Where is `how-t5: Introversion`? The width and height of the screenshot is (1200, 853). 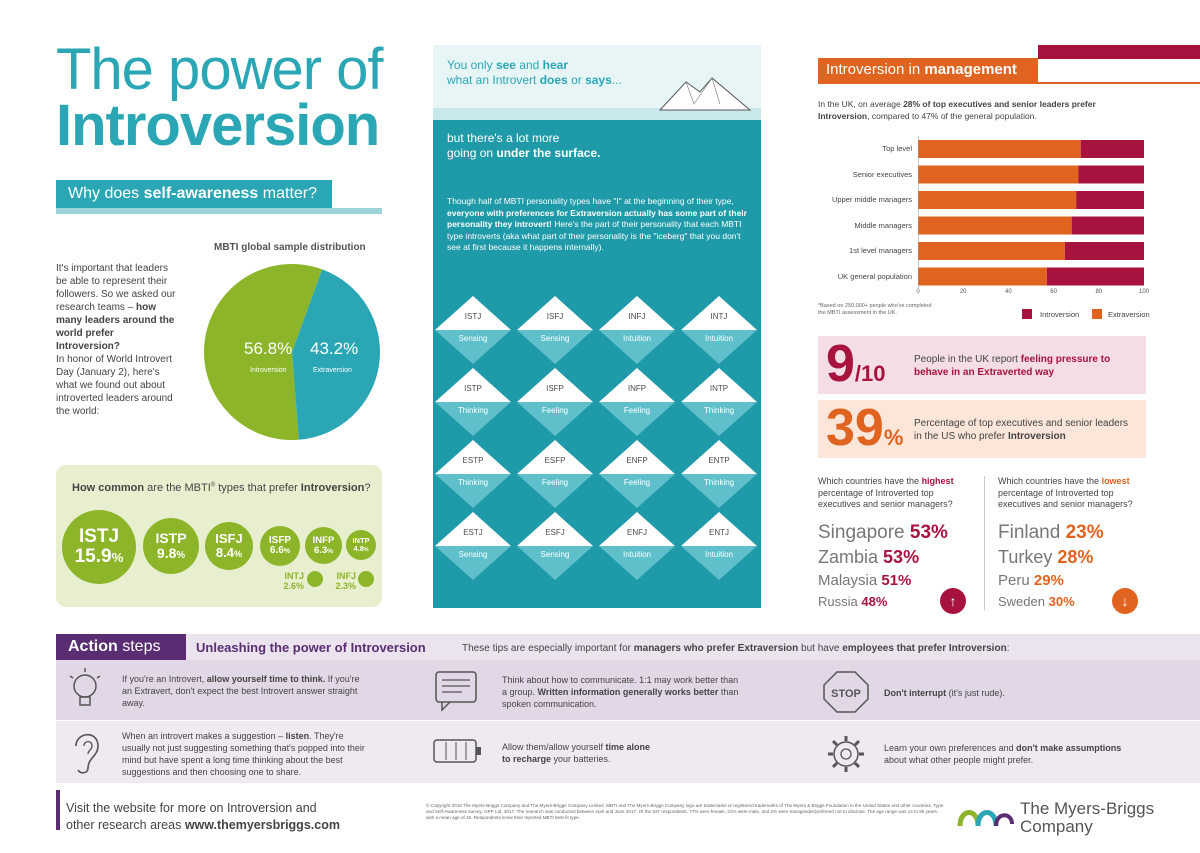 how-t5: Introversion is located at coordinates (332, 488).